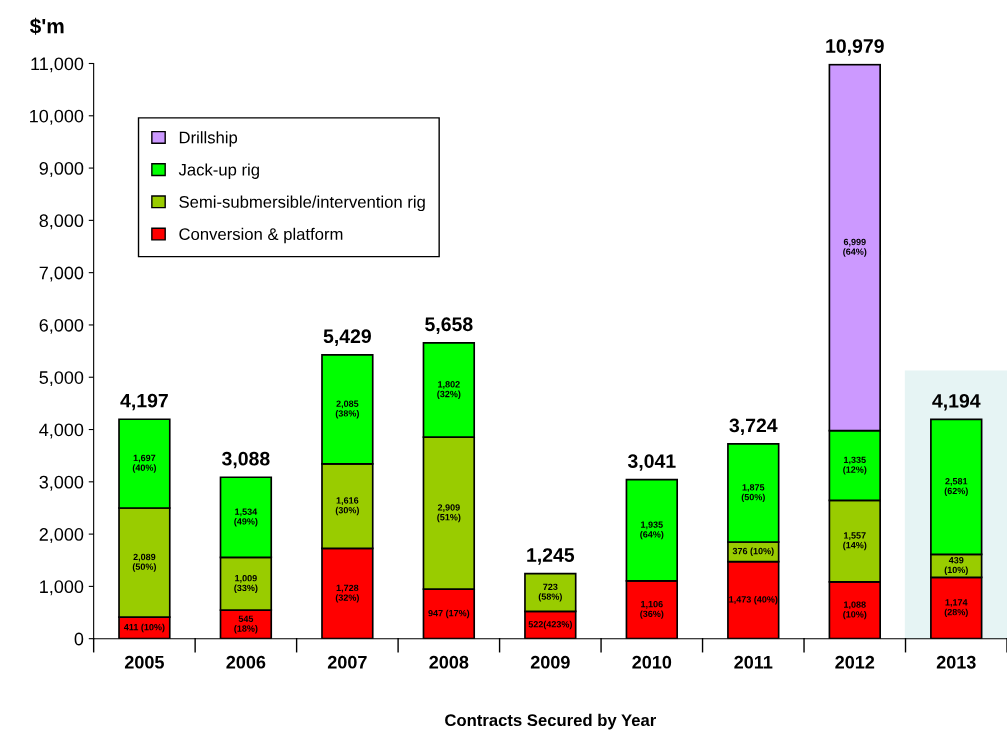  I want to click on legend-label: Jack-up rig, so click(218, 171).